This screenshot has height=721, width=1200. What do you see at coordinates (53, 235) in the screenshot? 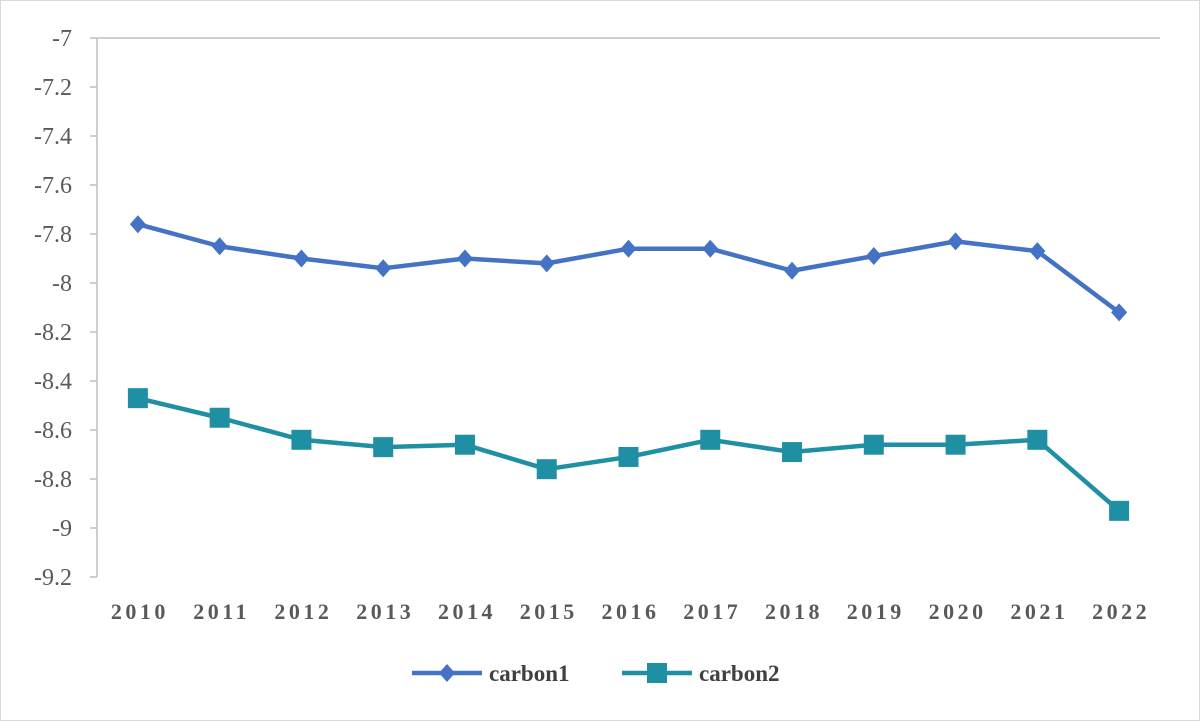
I see `y-tick-label: -7.8` at bounding box center [53, 235].